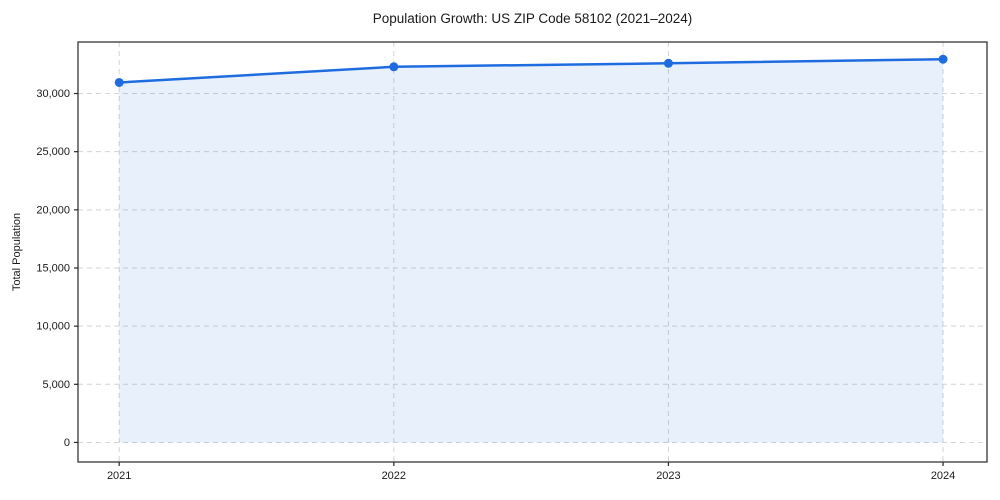  Describe the element at coordinates (56, 385) in the screenshot. I see `y-tick-label: 5,000` at that location.